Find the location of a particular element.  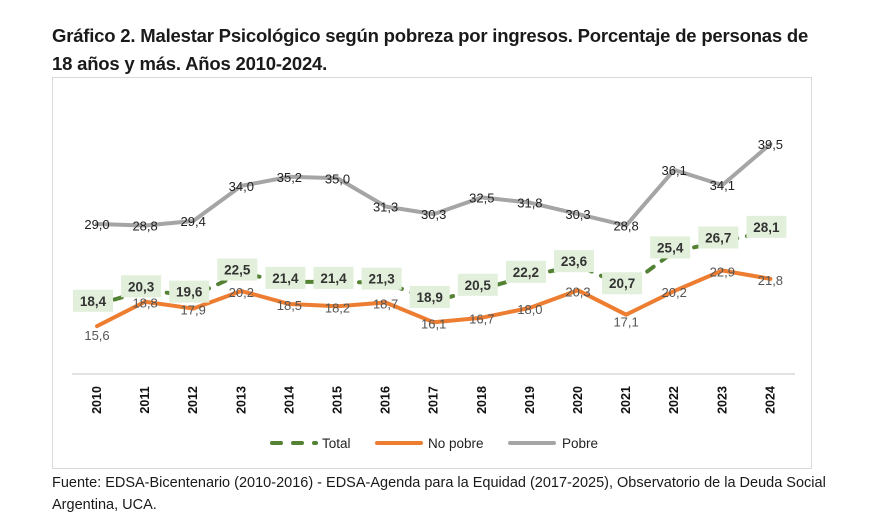

x-tick-label: 2024 is located at coordinates (770, 400).